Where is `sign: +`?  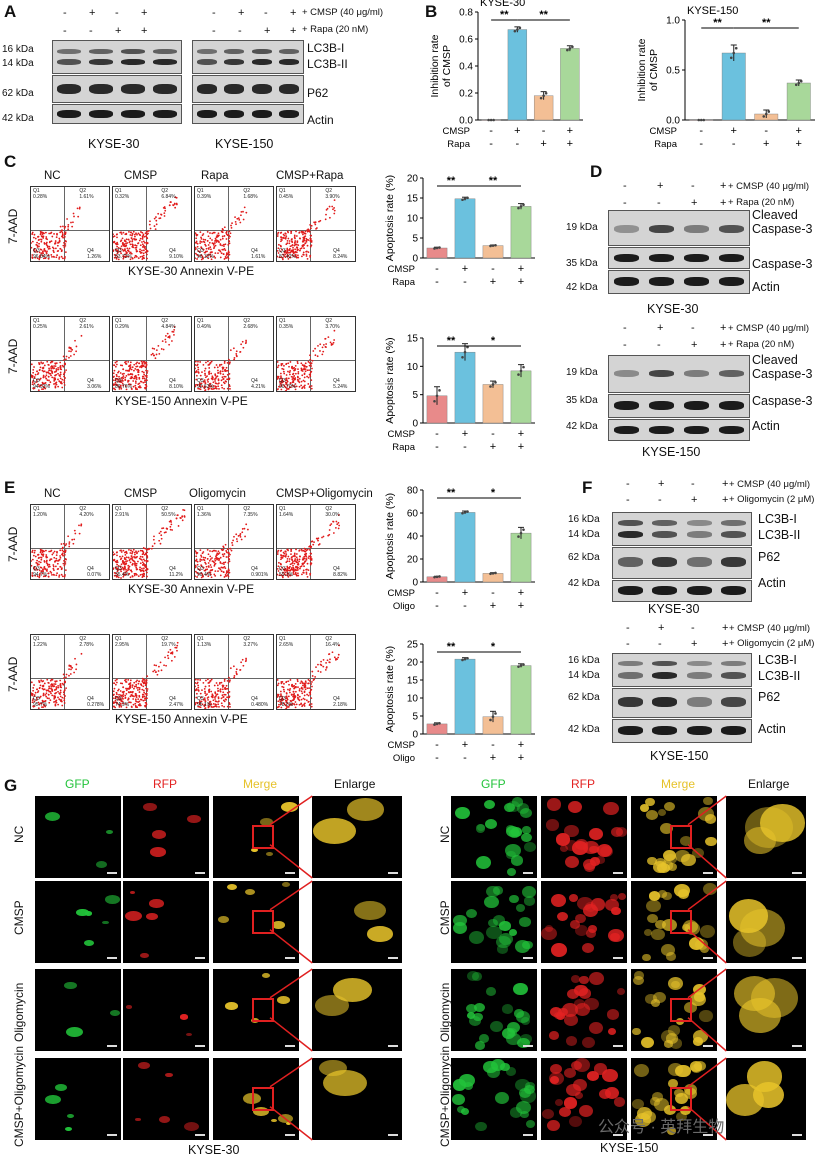 sign: + is located at coordinates (493, 606).